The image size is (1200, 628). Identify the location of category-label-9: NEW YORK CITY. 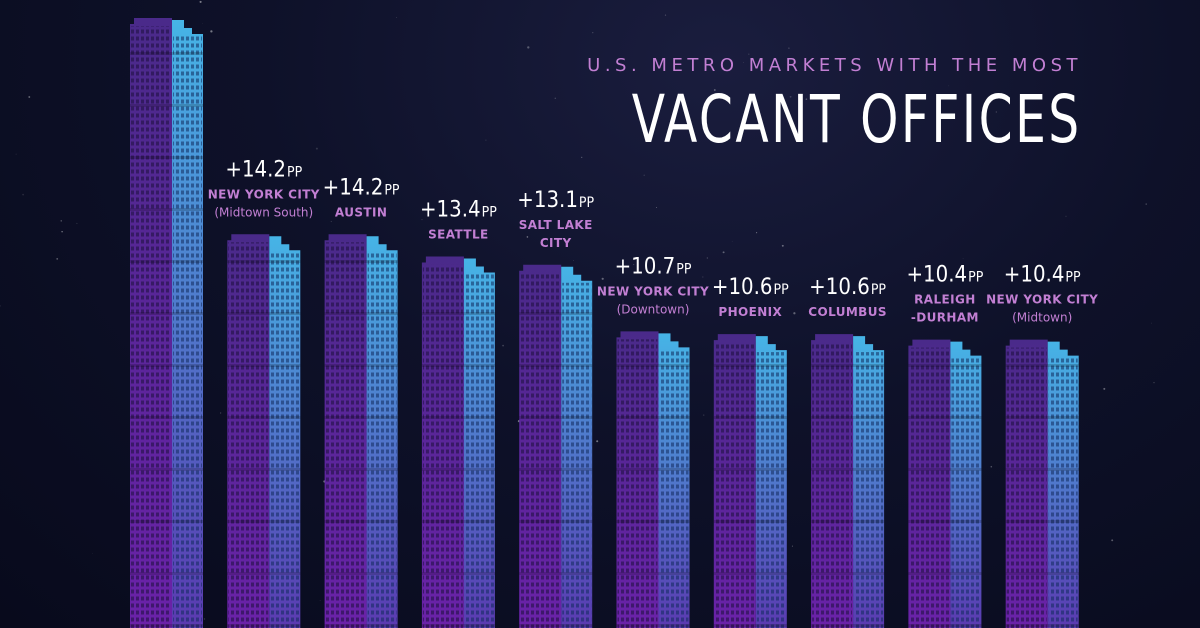
(1042, 300).